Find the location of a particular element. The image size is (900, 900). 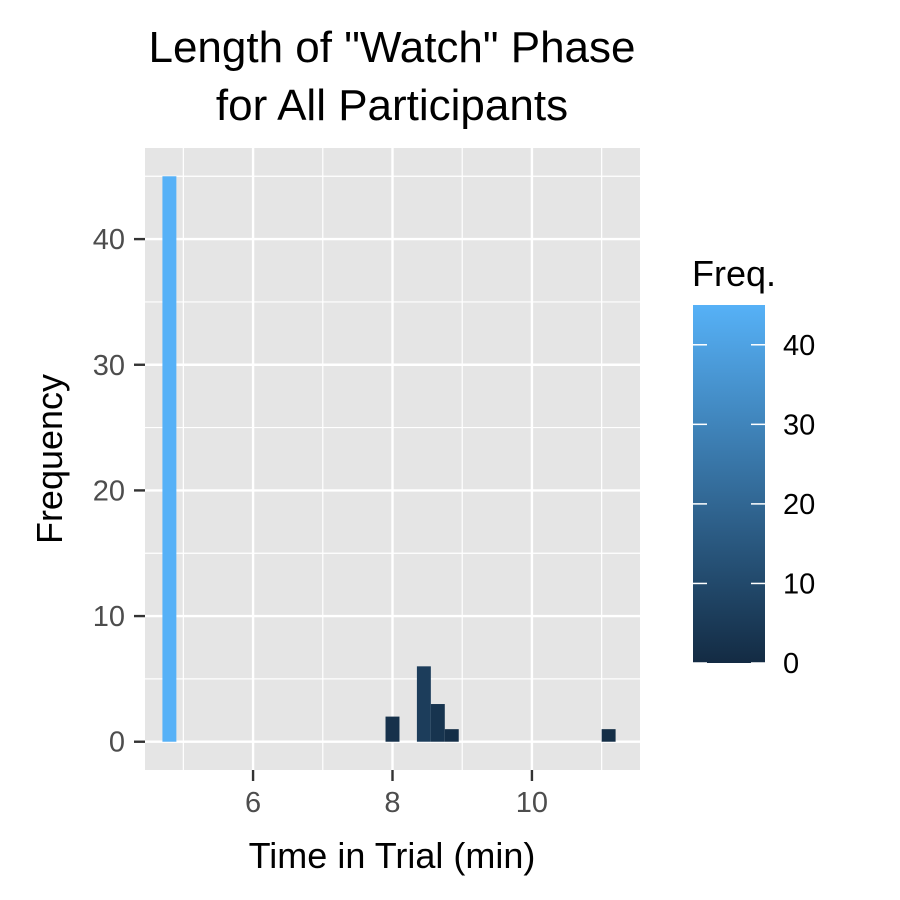

legend-tick-label: 30 is located at coordinates (799, 425).